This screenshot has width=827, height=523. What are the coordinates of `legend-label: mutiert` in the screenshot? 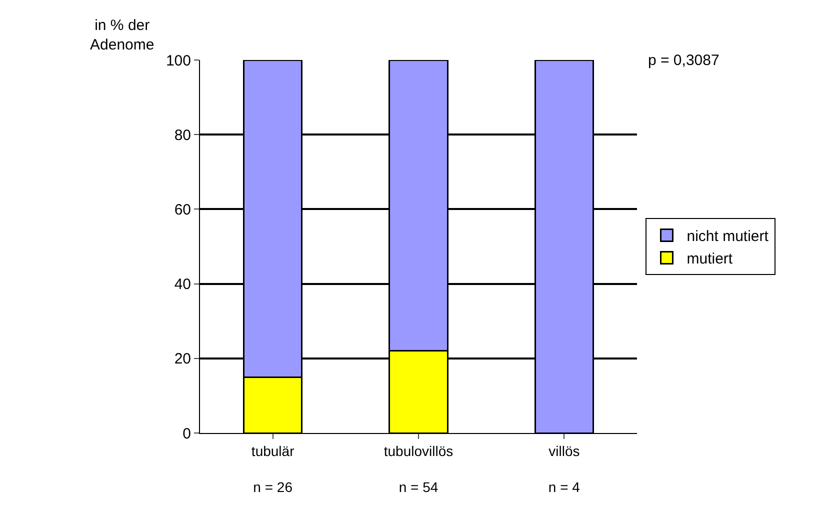 It's located at (710, 259).